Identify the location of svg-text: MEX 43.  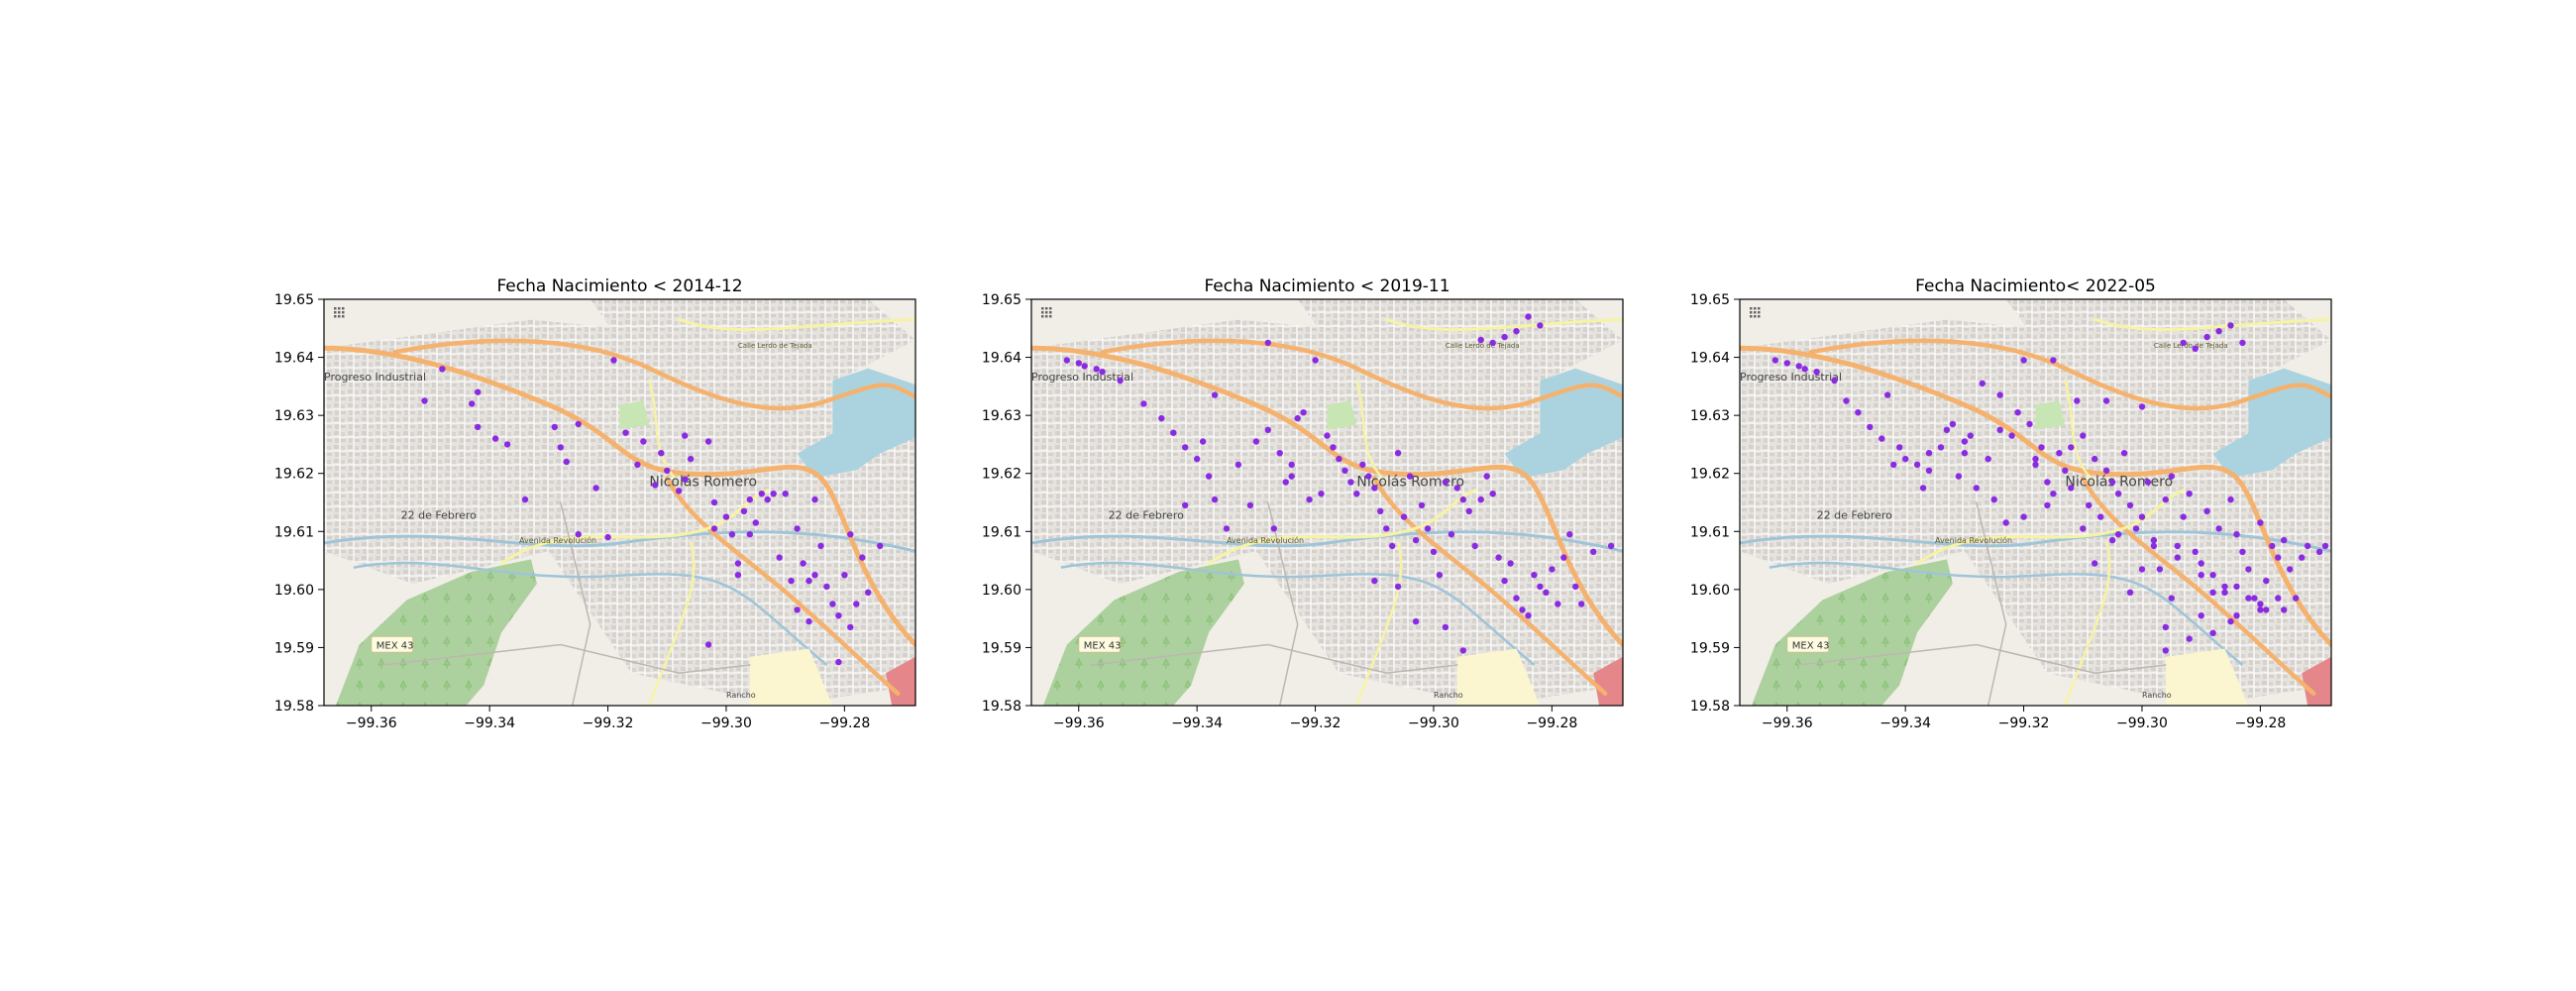
(395, 645).